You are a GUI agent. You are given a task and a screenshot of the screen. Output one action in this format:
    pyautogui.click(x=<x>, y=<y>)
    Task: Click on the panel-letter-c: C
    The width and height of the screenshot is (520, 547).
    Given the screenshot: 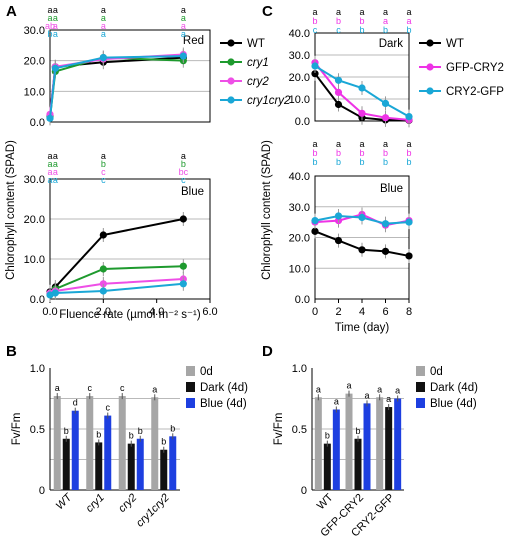 What is the action you would take?
    pyautogui.click(x=267, y=11)
    